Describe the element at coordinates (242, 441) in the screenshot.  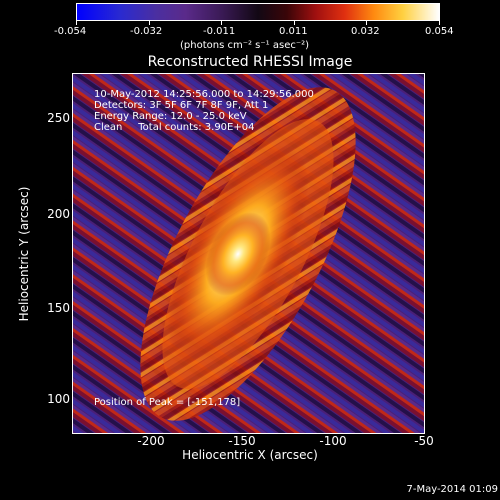
I see `x-tick-label: -150` at that location.